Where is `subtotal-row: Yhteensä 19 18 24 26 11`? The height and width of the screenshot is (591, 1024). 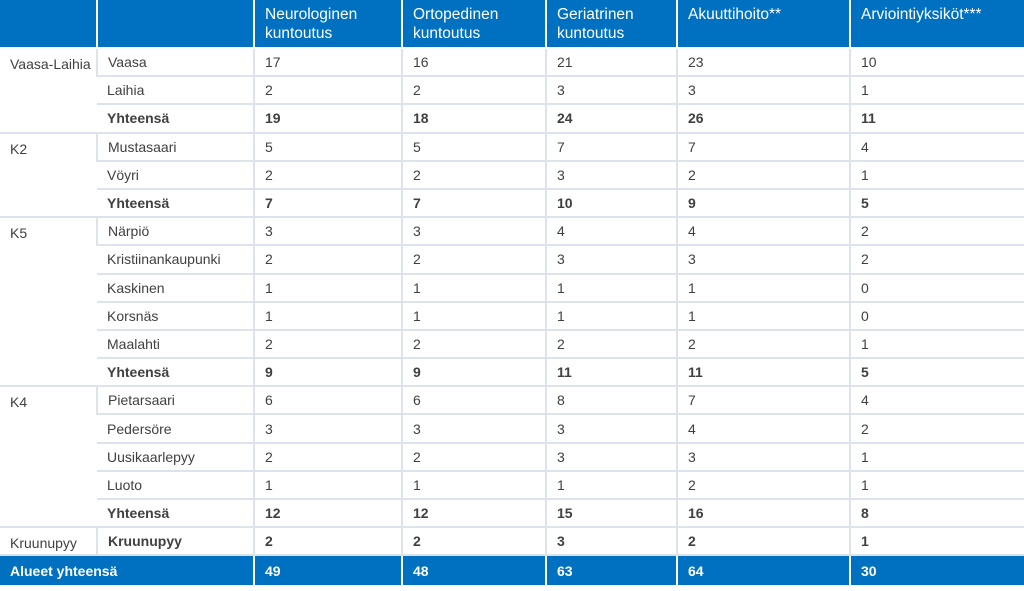 subtotal-row: Yhteensä 19 18 24 26 11 is located at coordinates (512, 119).